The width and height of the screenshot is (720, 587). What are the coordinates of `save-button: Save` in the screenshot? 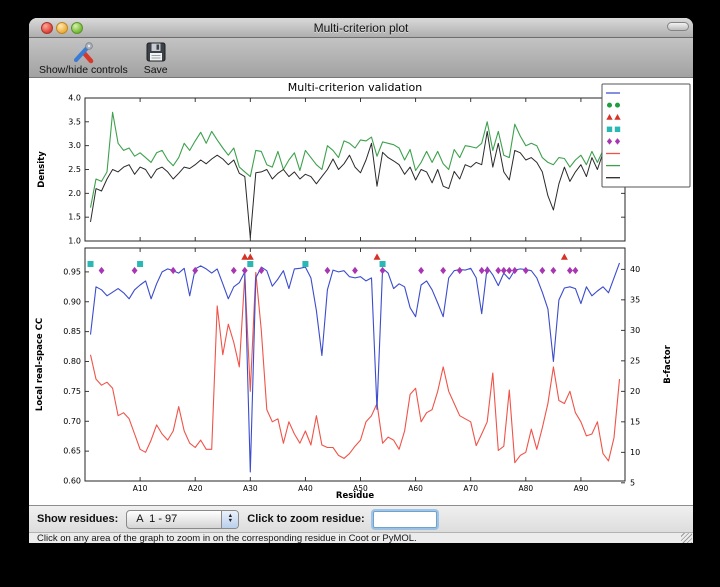 It's located at (156, 58).